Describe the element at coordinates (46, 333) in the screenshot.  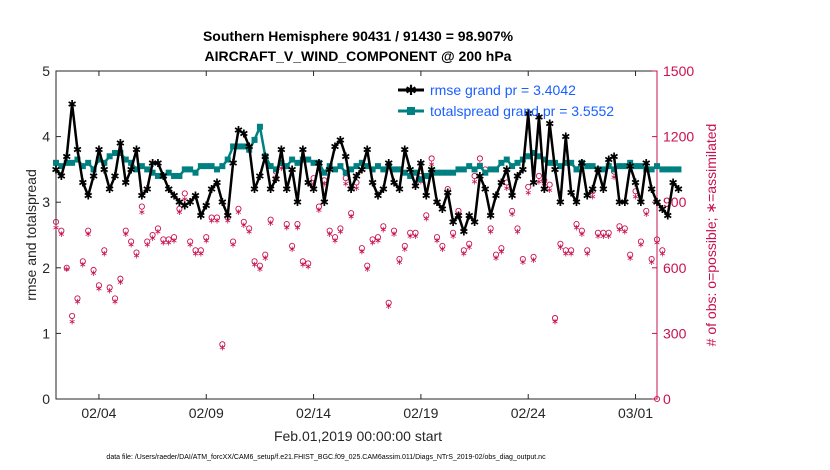
I see `y-tick-label: 1` at that location.